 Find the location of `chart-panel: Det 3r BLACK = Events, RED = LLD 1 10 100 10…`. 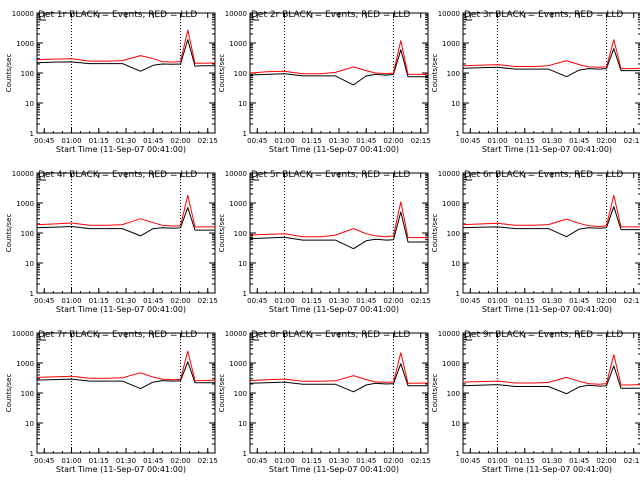

chart-panel: Det 3r BLACK = Events, RED = LLD 1 10 100 10… is located at coordinates (535, 82).